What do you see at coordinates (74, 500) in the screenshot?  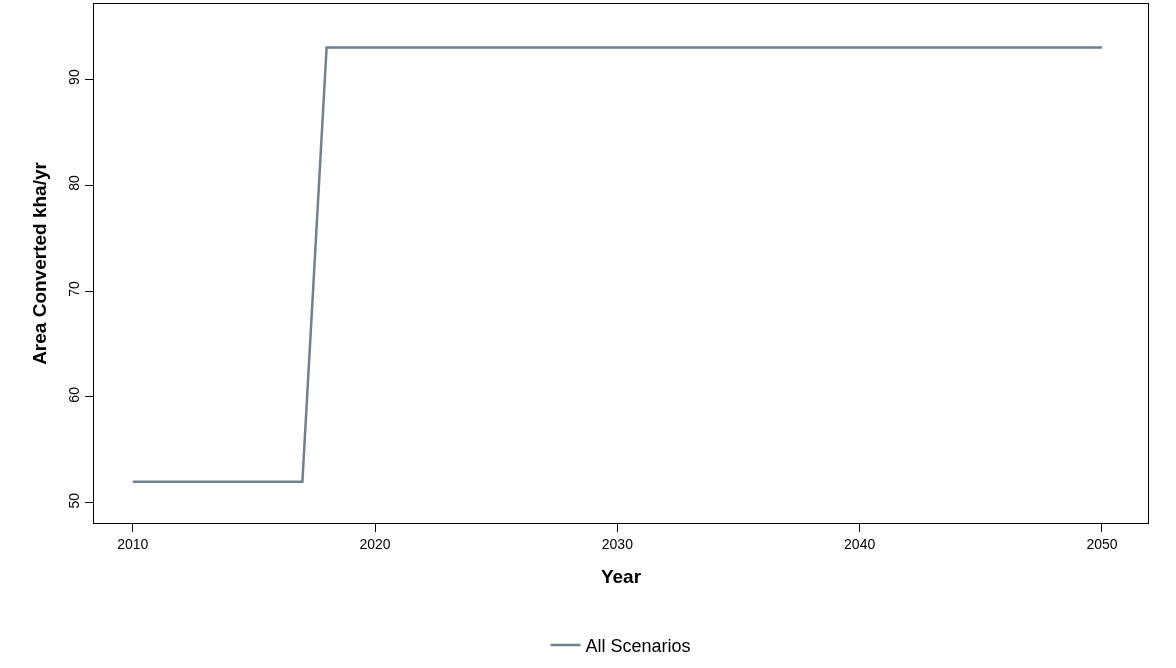 I see `y-tick-label: 50` at bounding box center [74, 500].